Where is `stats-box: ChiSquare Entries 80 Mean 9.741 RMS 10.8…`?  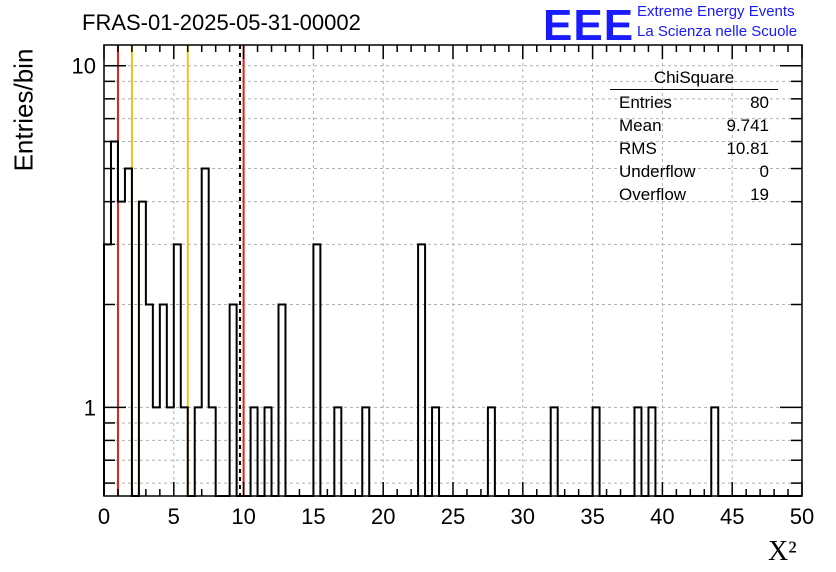 stats-box: ChiSquare Entries 80 Mean 9.741 RMS 10.8… is located at coordinates (694, 137).